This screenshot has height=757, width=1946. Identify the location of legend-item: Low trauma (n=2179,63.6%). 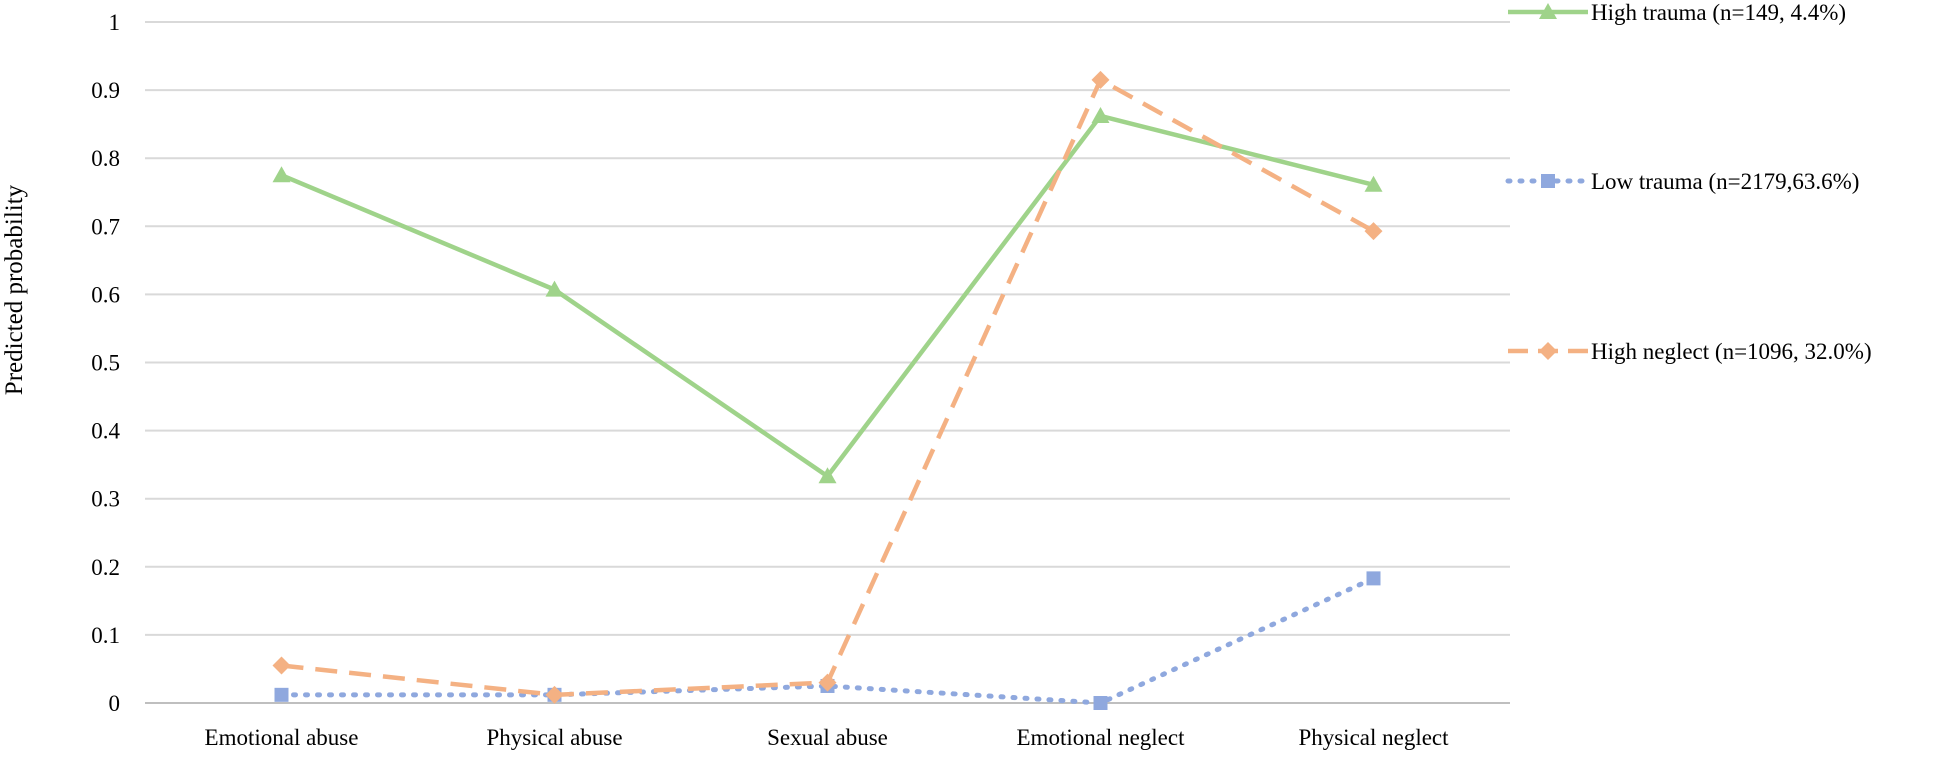
(1682, 181).